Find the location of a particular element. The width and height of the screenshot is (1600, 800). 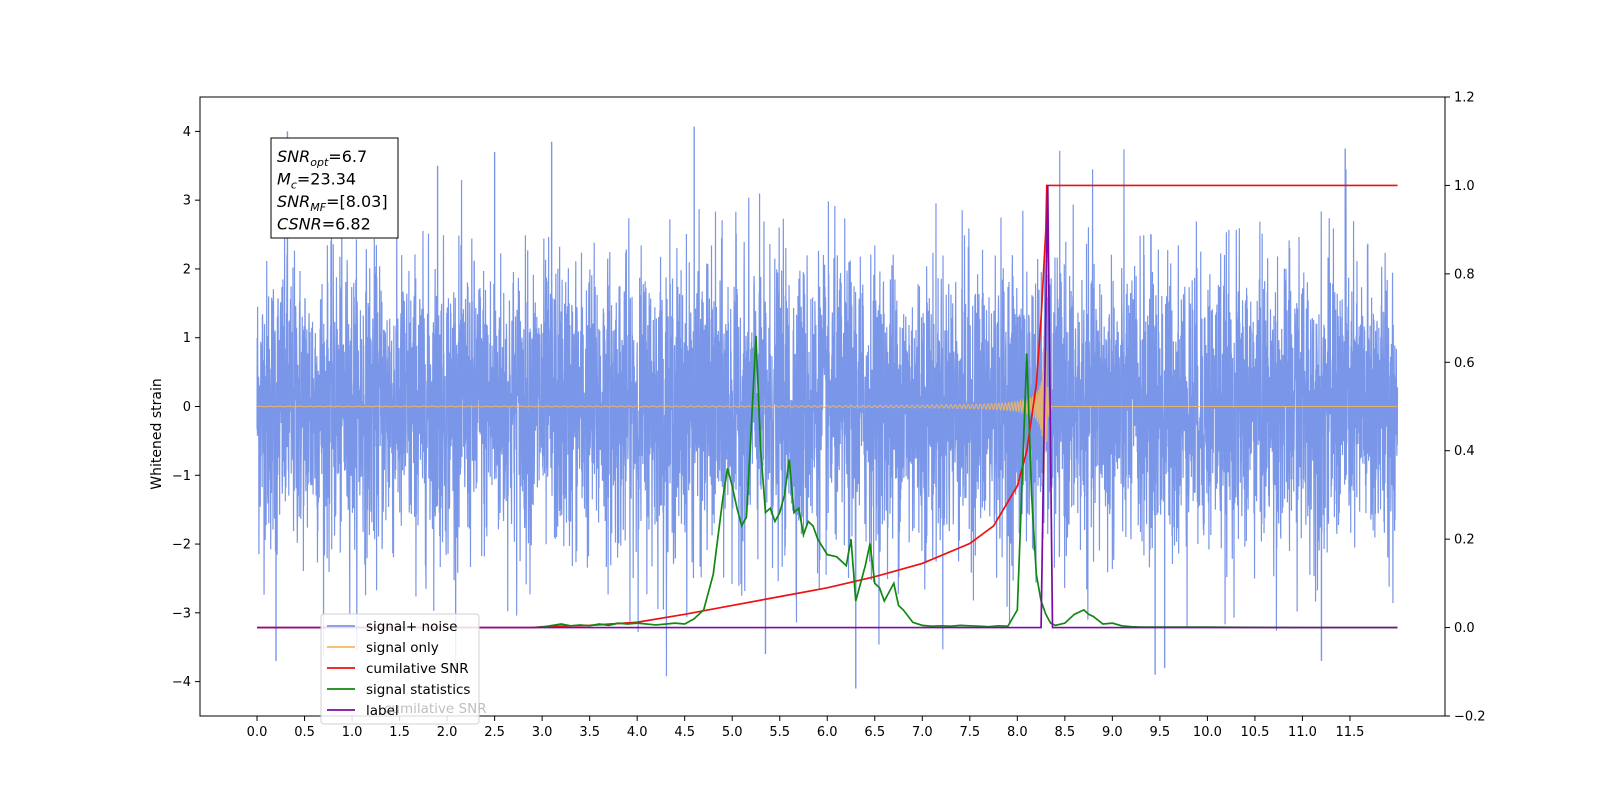

y2-tick-label: 1.0 is located at coordinates (1464, 186).